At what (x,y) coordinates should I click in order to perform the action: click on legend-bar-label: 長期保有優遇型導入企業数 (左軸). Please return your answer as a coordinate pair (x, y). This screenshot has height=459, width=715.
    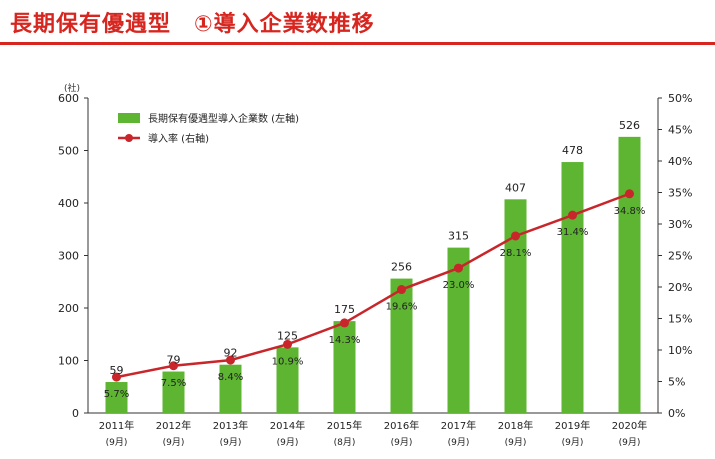
    Looking at the image, I should click on (223, 118).